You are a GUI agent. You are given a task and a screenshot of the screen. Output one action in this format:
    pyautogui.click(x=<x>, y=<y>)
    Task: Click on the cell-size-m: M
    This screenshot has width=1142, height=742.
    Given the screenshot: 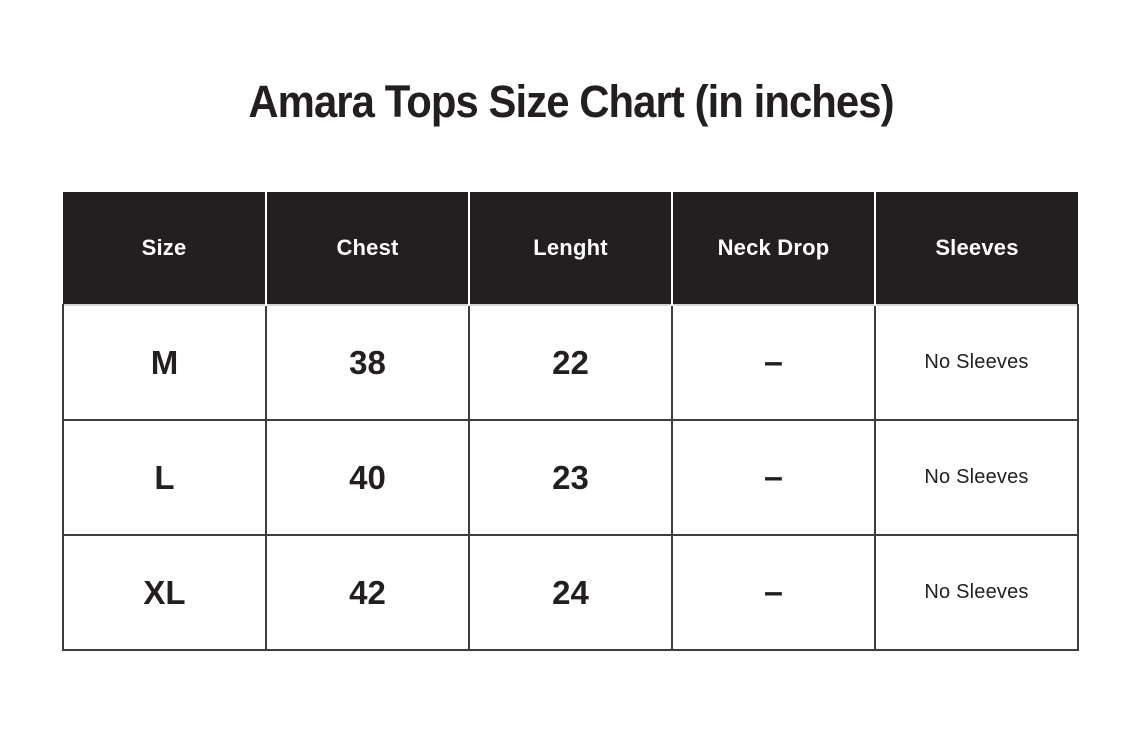 What is the action you would take?
    pyautogui.click(x=164, y=362)
    